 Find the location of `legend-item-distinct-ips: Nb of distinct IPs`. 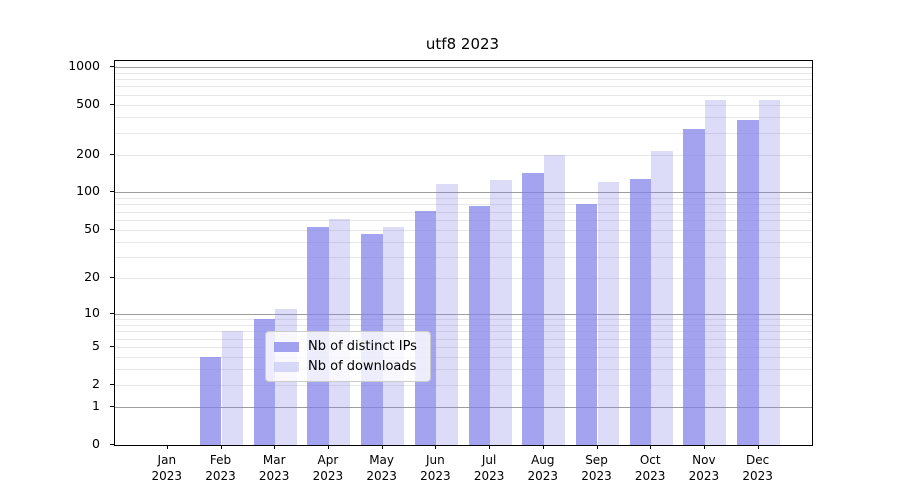

legend-item-distinct-ips: Nb of distinct IPs is located at coordinates (347, 346).